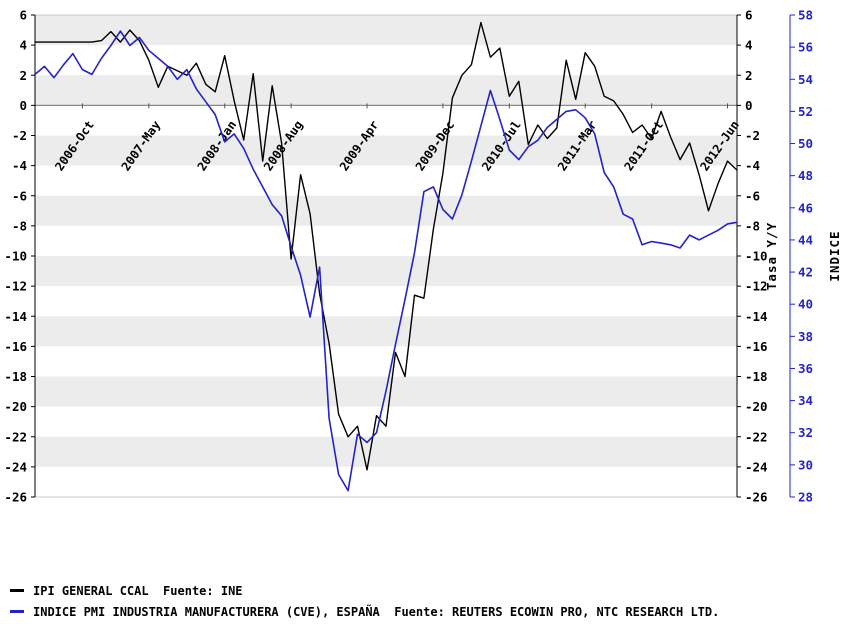  I want to click on indice-axis-tick-label: 30, so click(805, 464).